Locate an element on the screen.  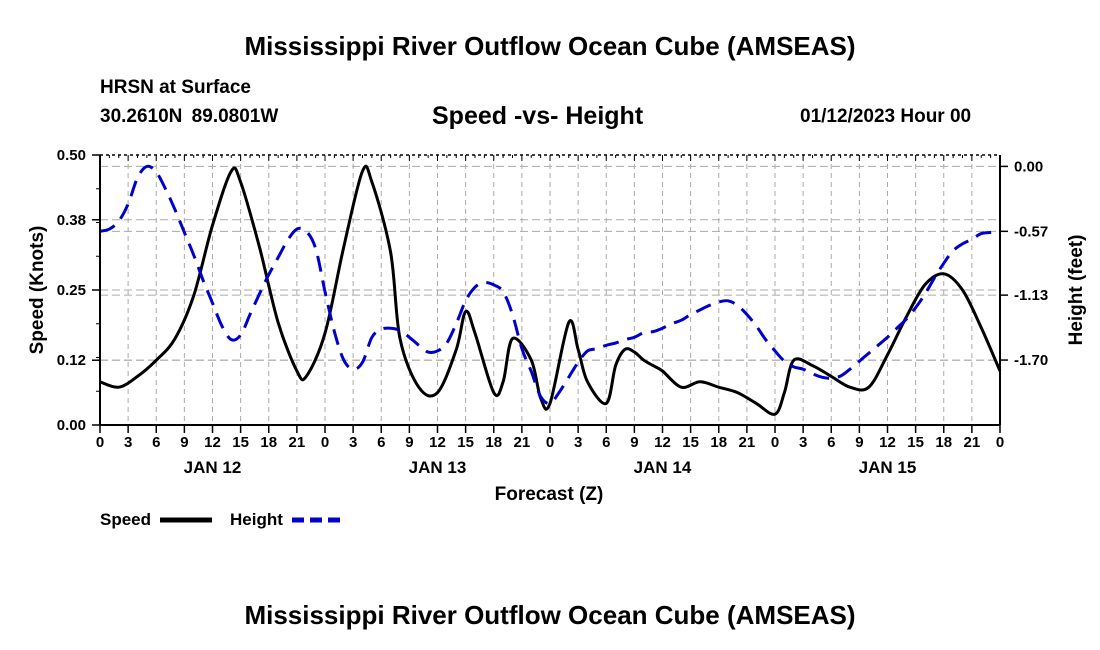
y2-tick-label: -1.13 is located at coordinates (1031, 295).